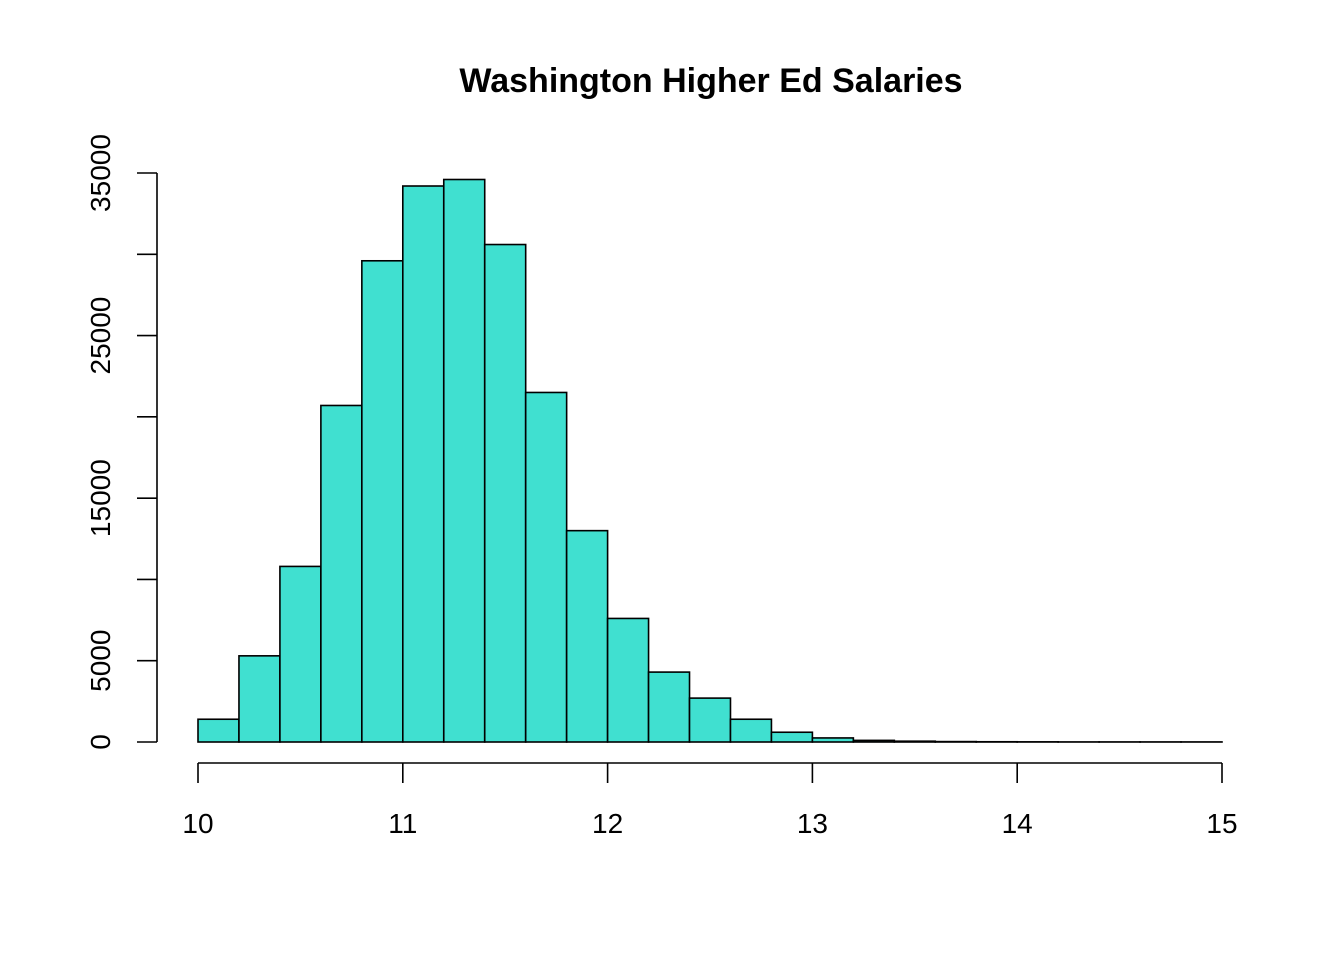  Describe the element at coordinates (1017, 823) in the screenshot. I see `x-tick-label: 14` at that location.